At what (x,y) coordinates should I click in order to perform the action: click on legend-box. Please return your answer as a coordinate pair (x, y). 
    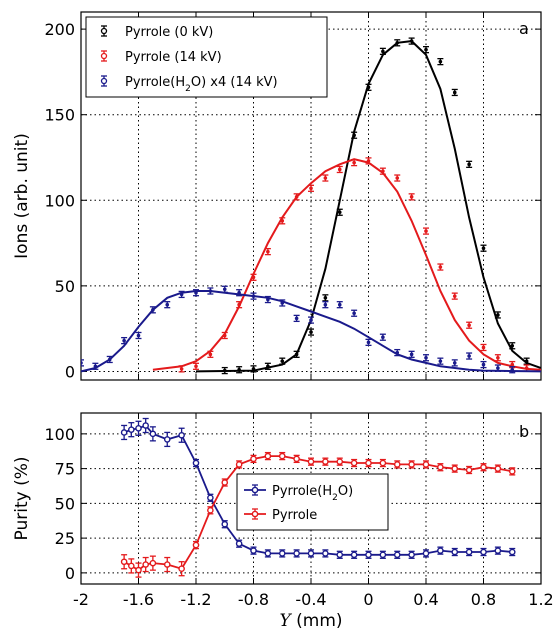
    Looking at the image, I should click on (206, 57).